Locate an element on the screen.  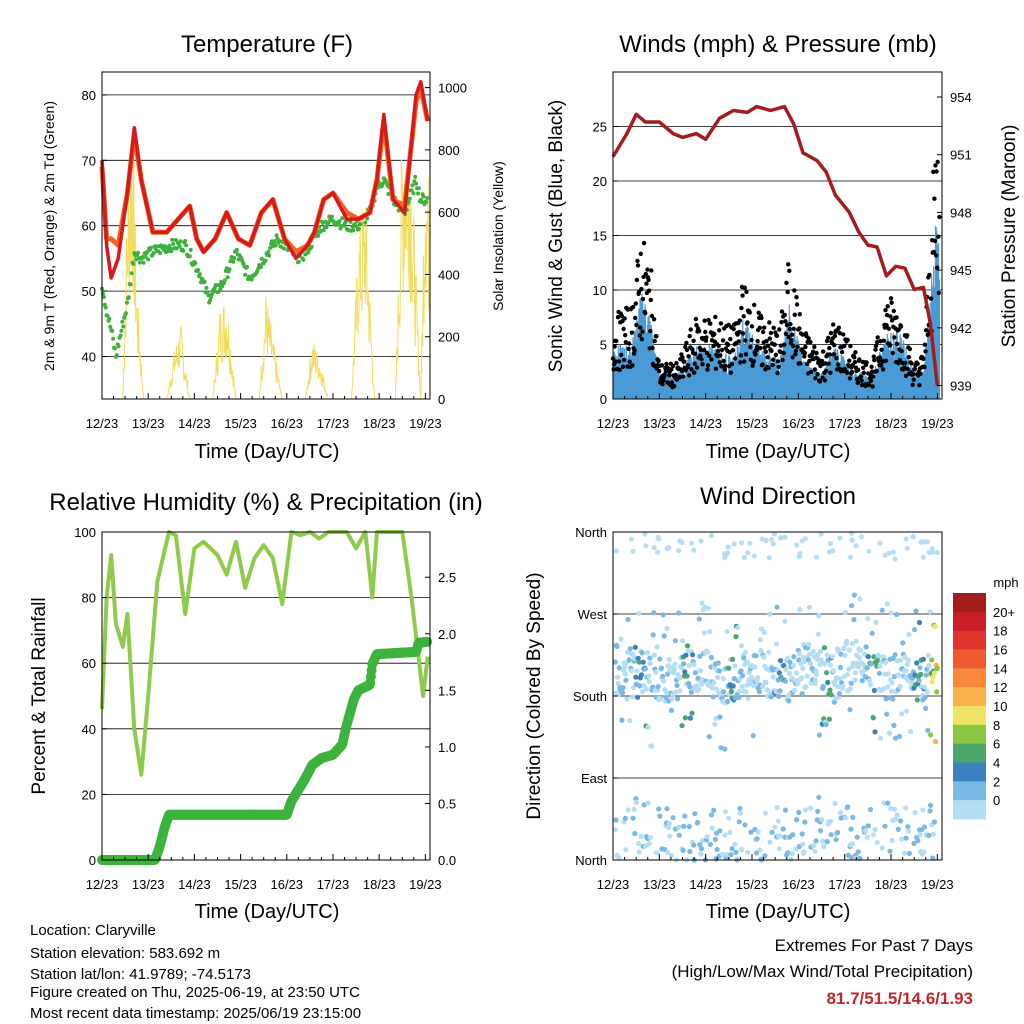
y-tick-label: 80 is located at coordinates (89, 95).